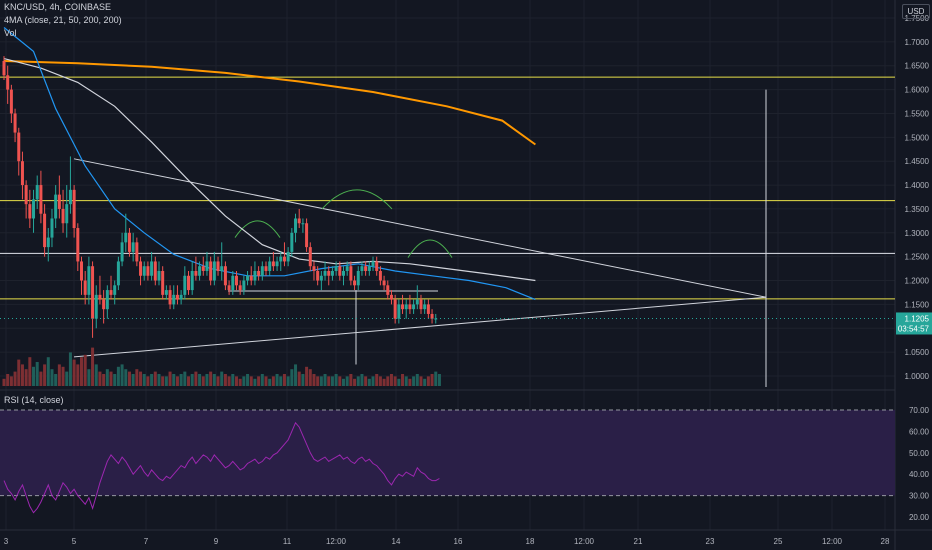 The width and height of the screenshot is (932, 550). Describe the element at coordinates (914, 328) in the screenshot. I see `price-badge-countdown: 03:54:57` at that location.